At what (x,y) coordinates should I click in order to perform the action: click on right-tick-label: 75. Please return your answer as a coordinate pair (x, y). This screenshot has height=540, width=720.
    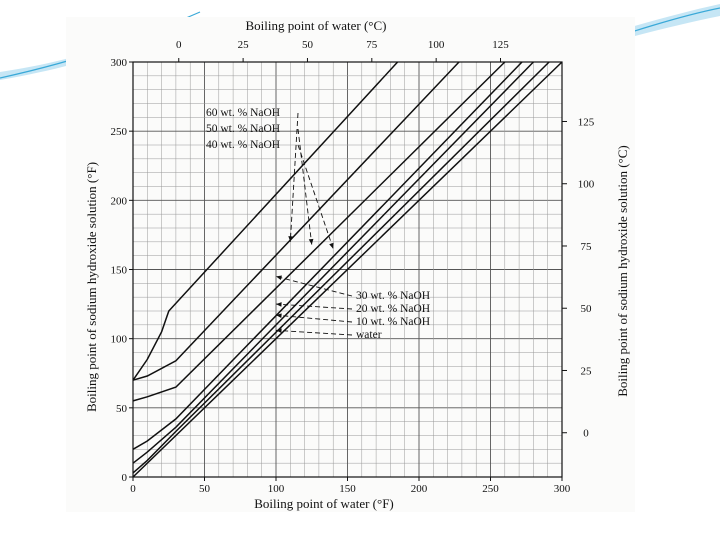
    Looking at the image, I should click on (587, 247).